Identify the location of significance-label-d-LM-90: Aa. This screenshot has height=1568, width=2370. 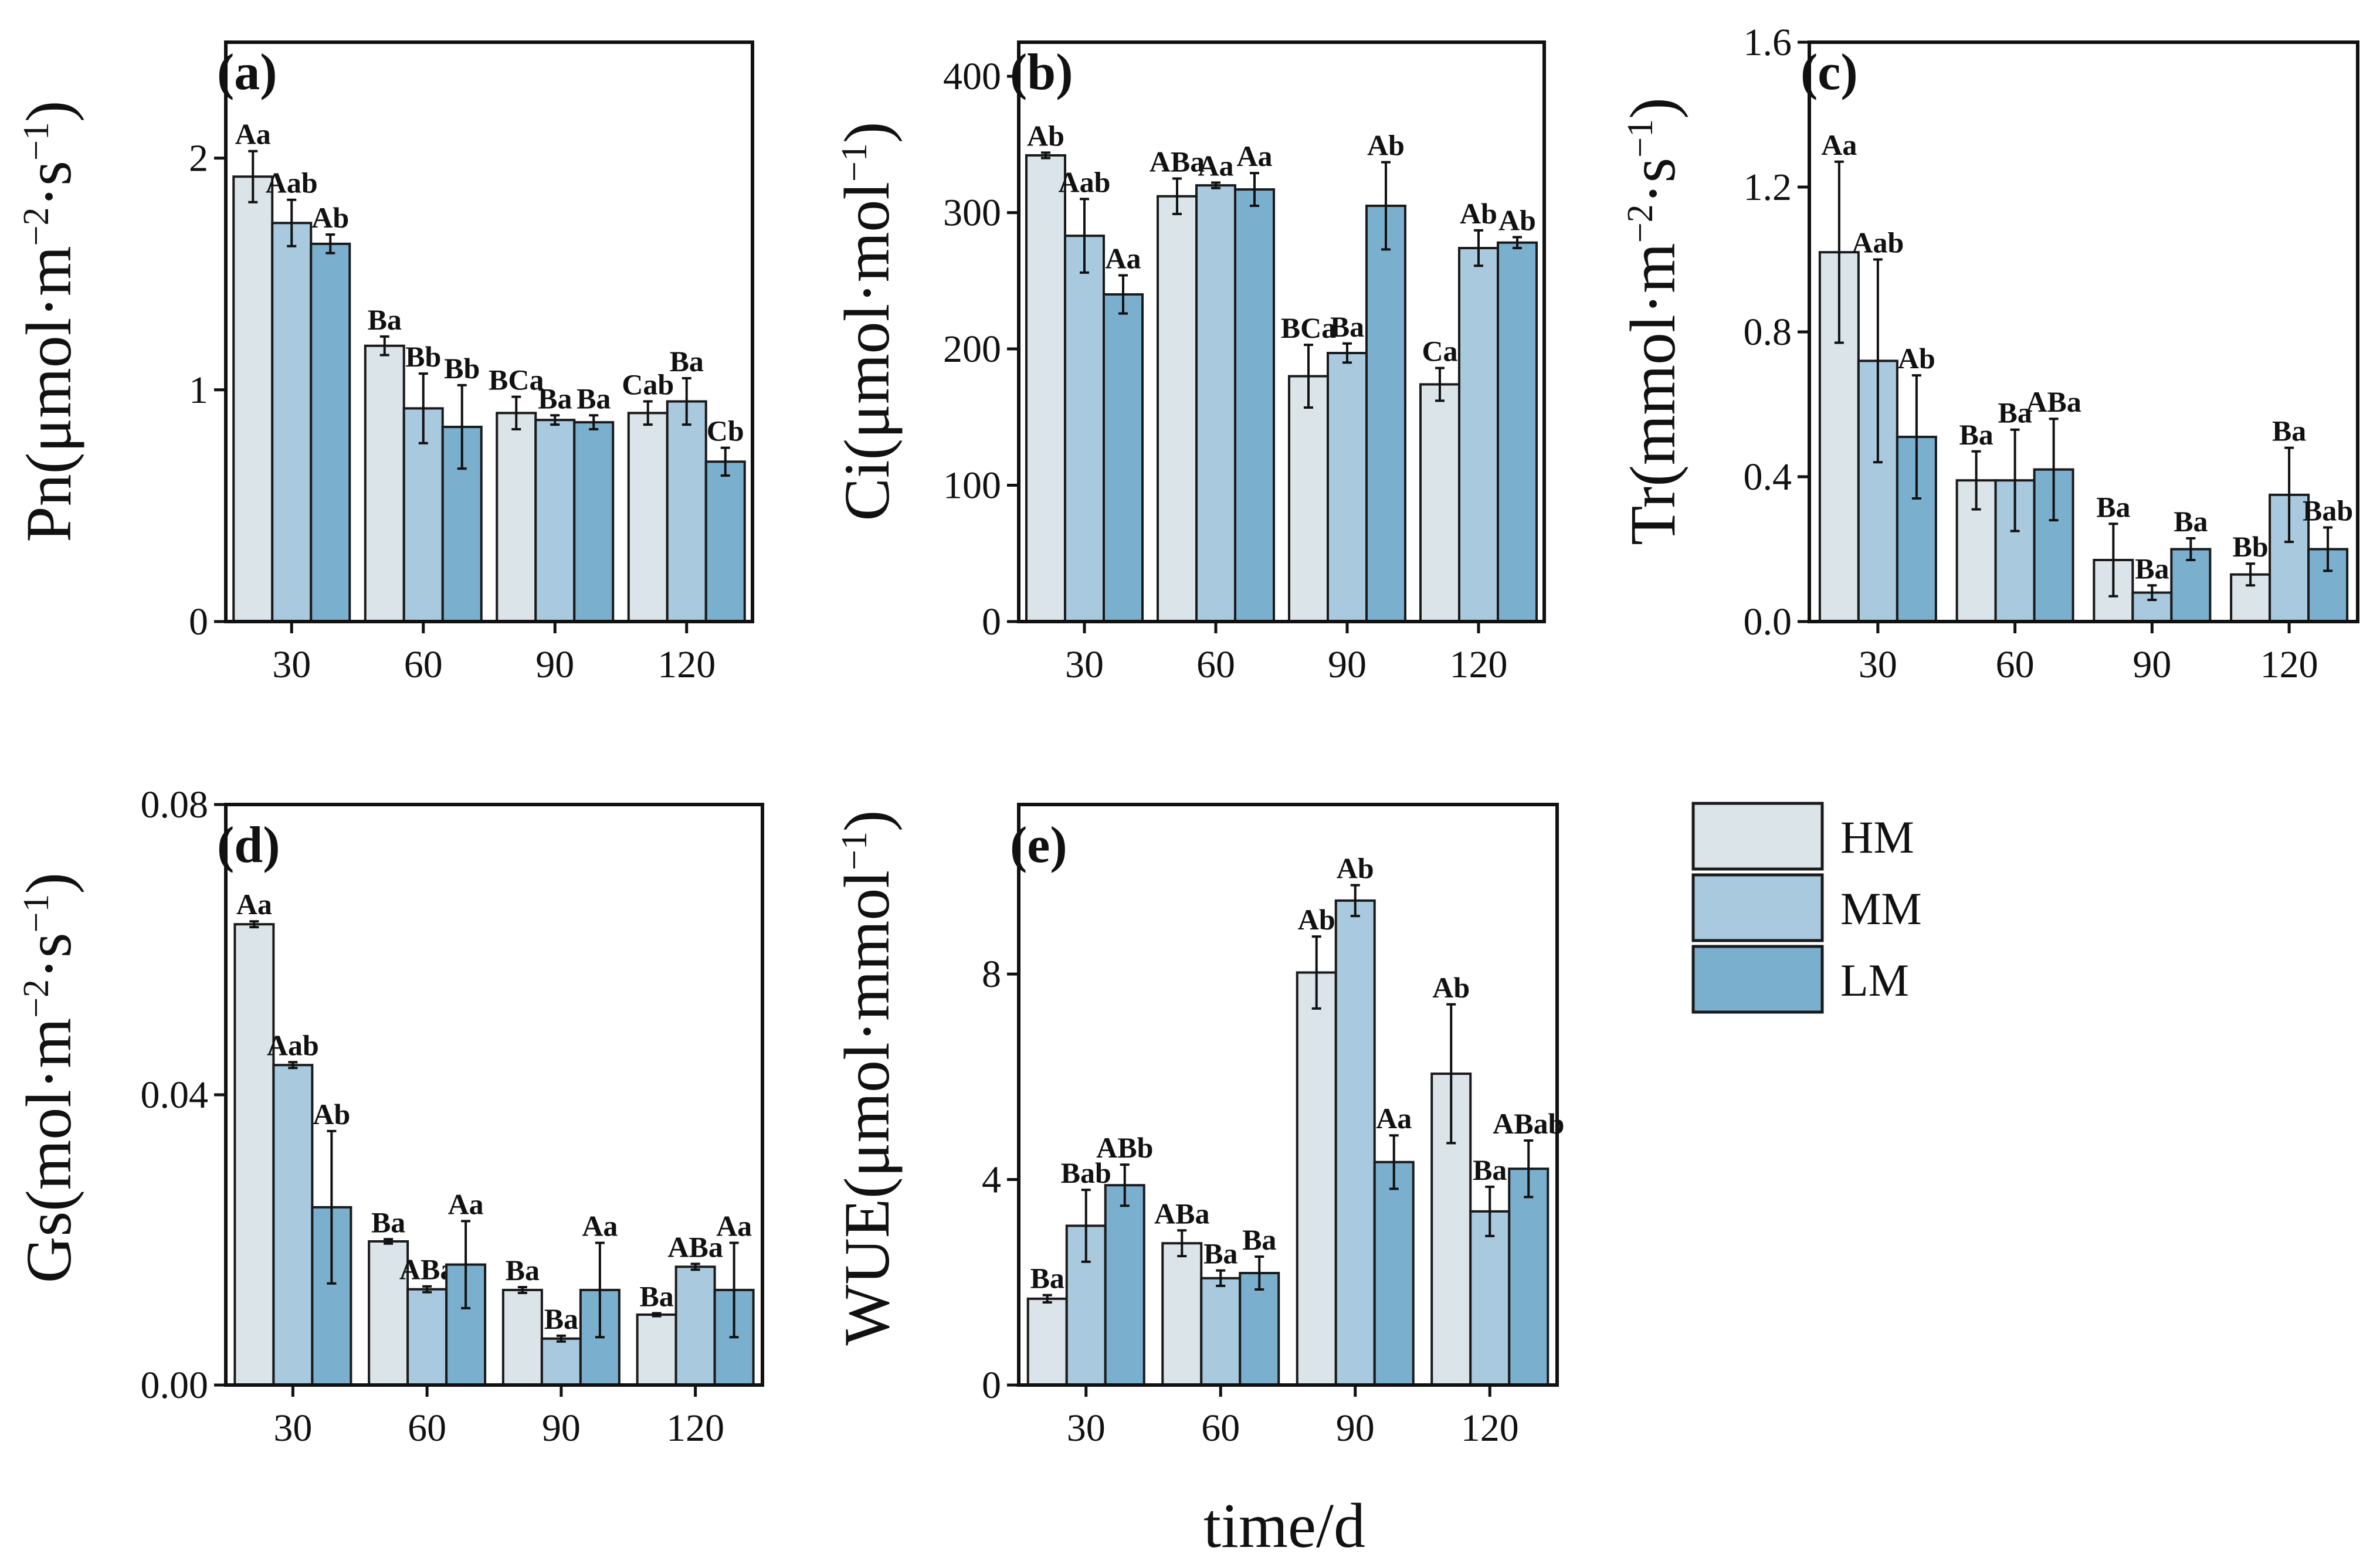
(600, 1225).